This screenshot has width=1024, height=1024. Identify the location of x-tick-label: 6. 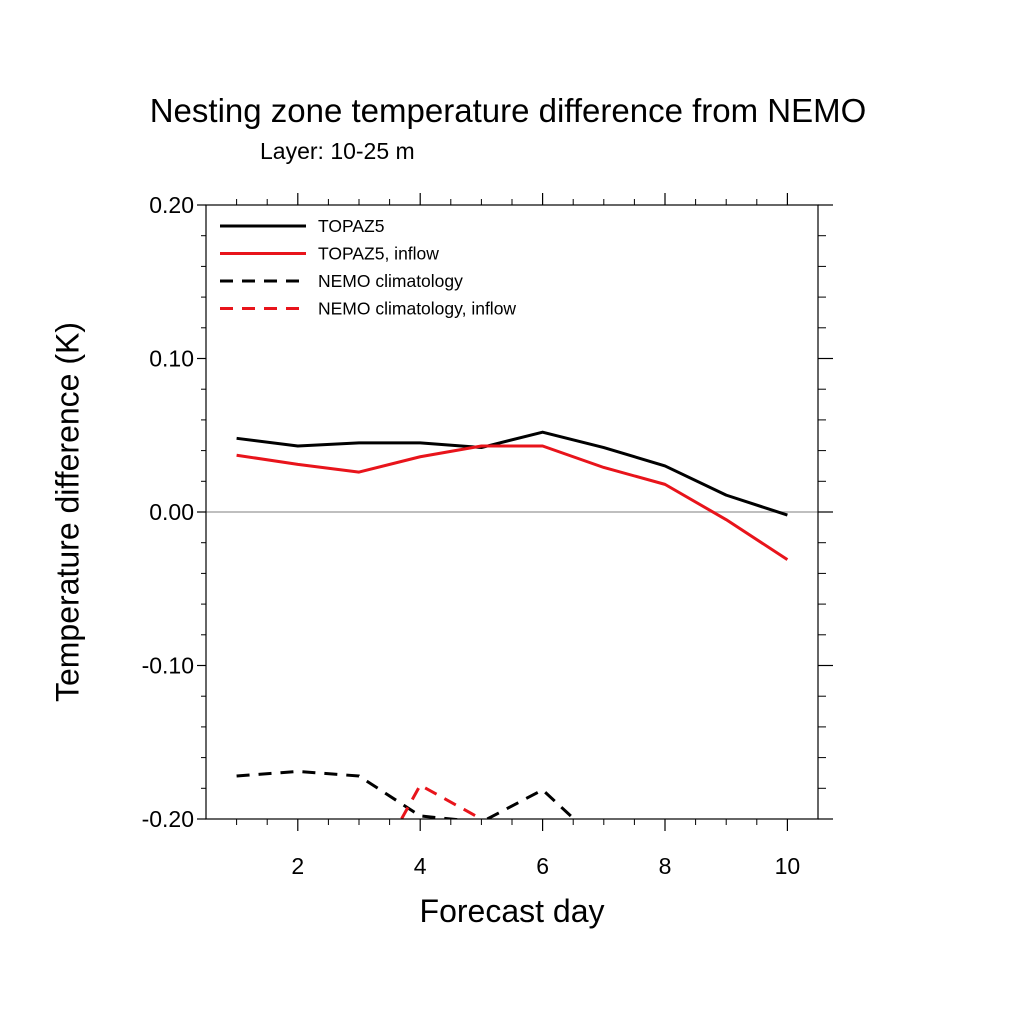
(542, 866).